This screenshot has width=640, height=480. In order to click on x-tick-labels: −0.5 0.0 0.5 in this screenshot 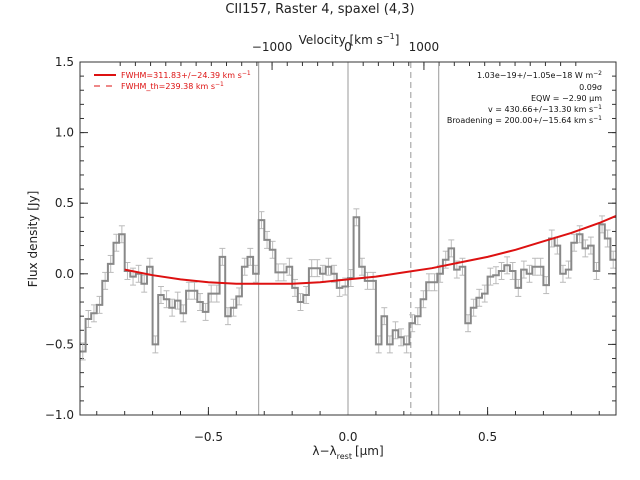, I will do `click(345, 437)`.